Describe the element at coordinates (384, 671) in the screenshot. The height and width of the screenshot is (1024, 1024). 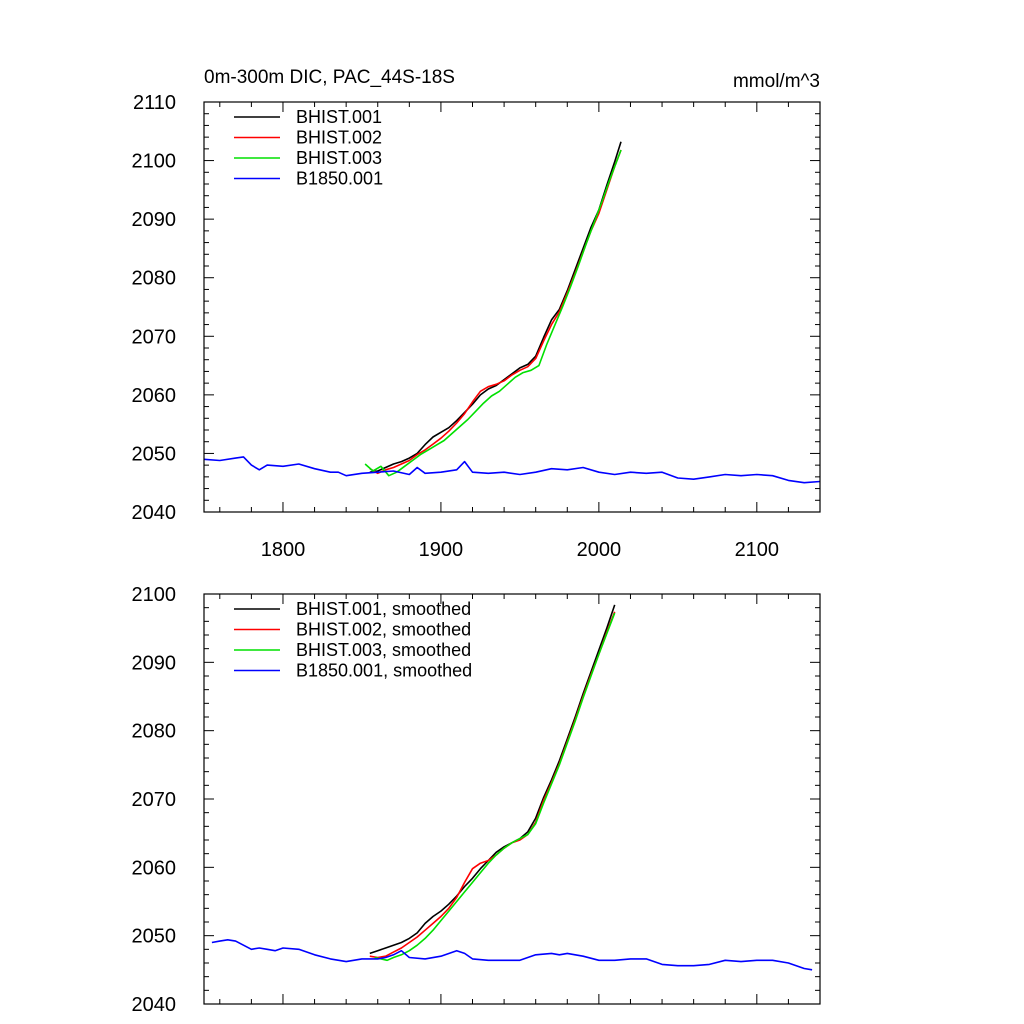
I see `legend-label-3: B1850.001, smoothed` at that location.